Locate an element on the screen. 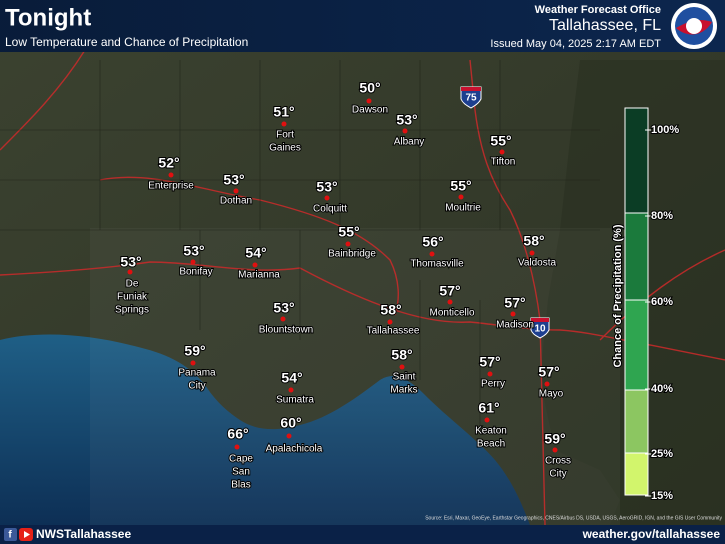  facebook-icon is located at coordinates (10, 534).